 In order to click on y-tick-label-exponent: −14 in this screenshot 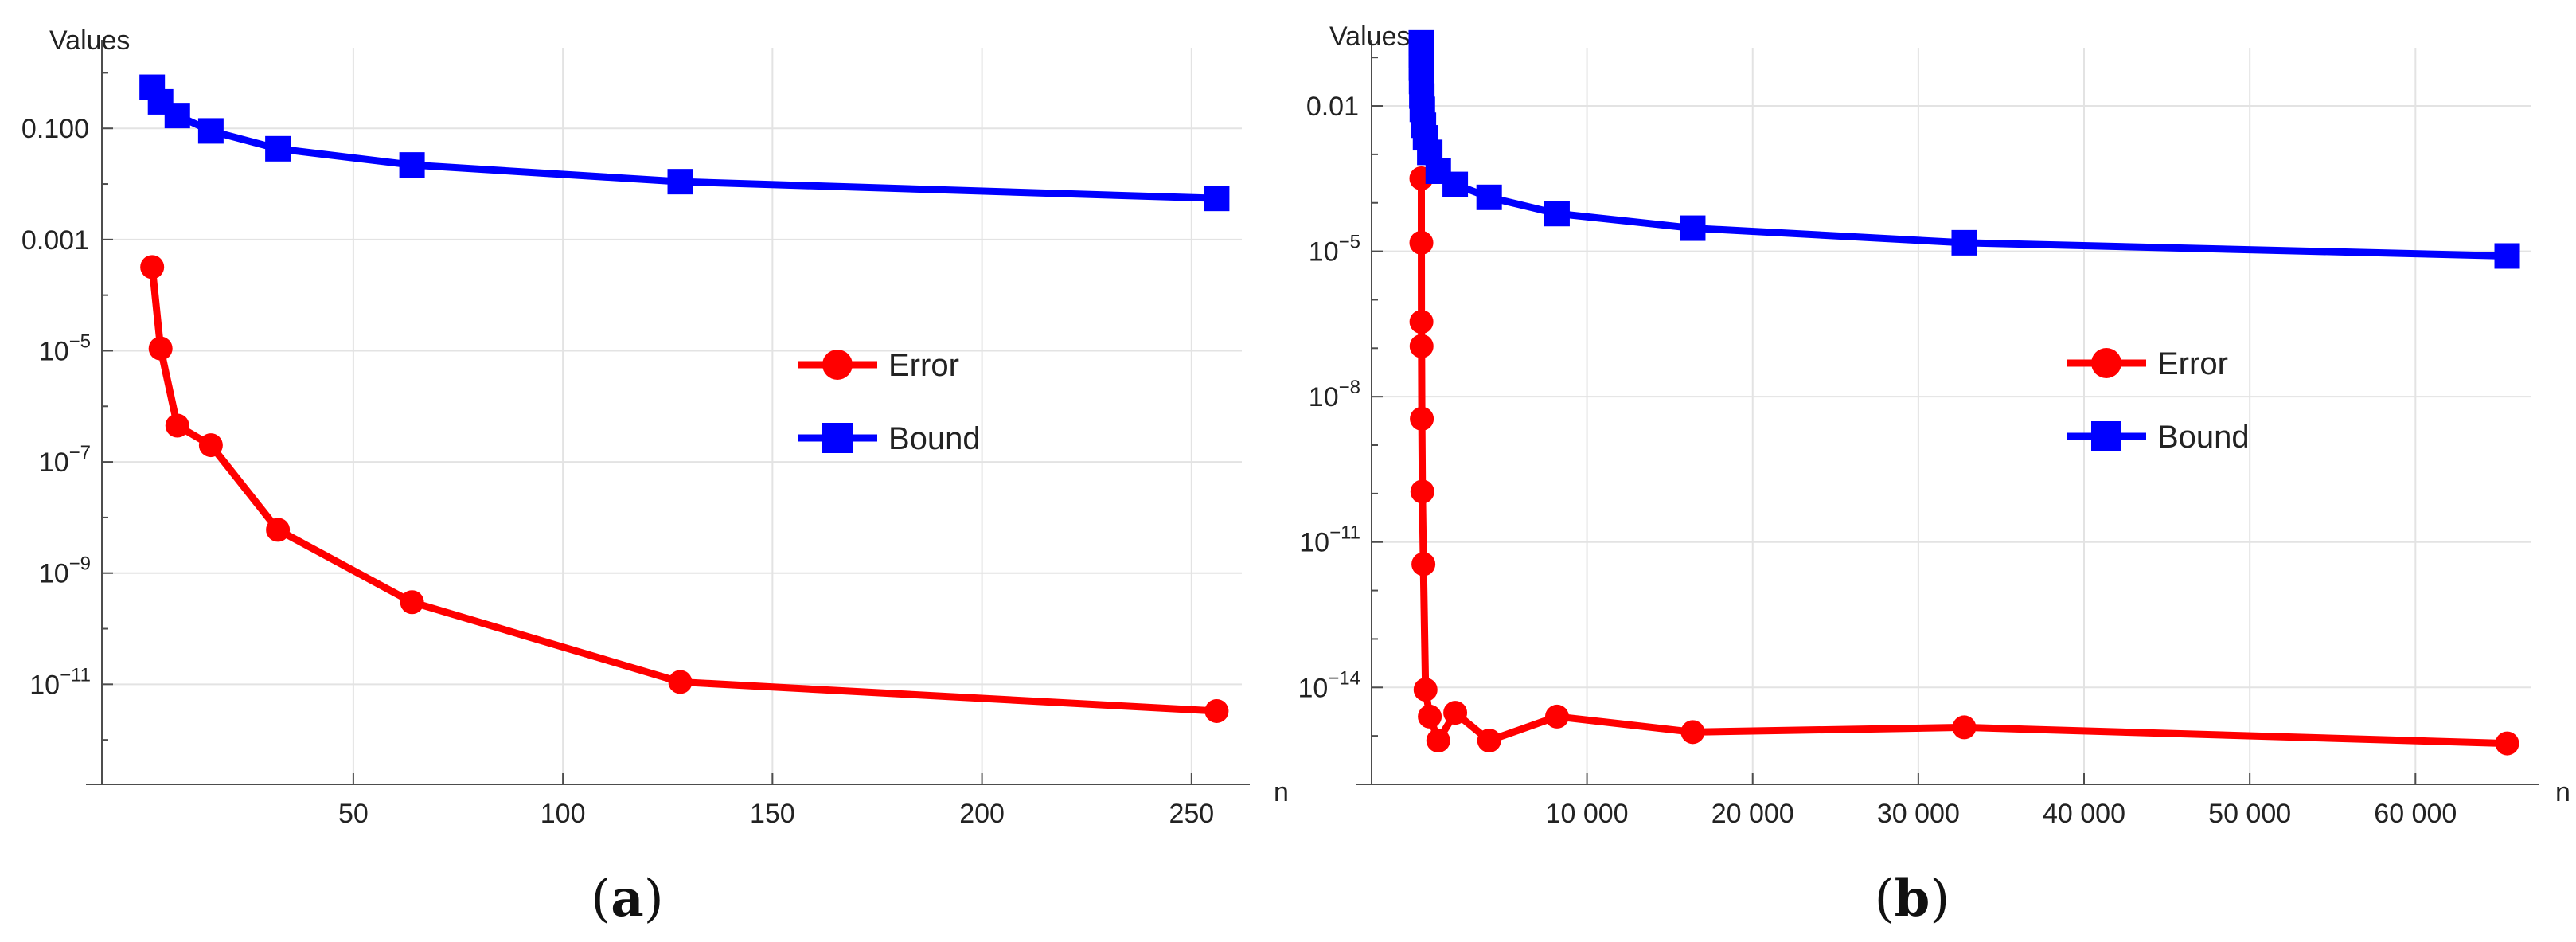, I will do `click(1344, 678)`.